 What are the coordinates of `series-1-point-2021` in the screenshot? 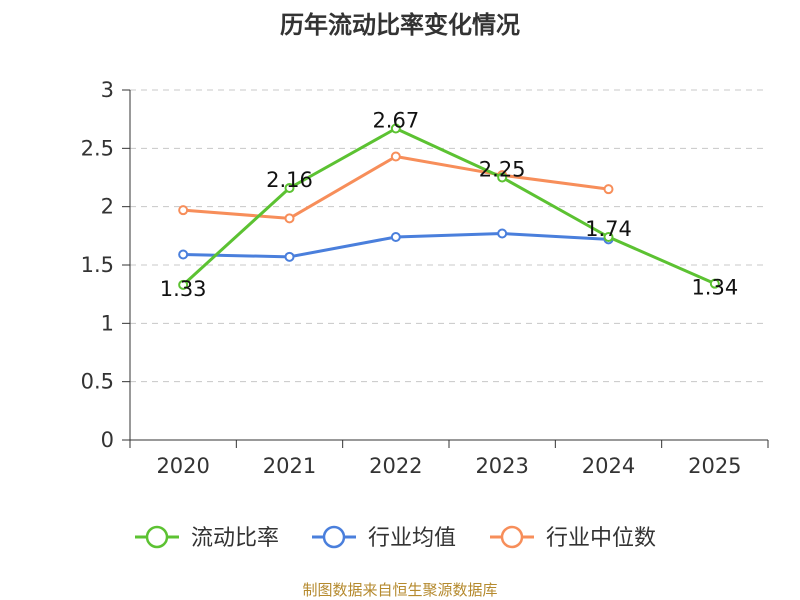 It's located at (289, 256).